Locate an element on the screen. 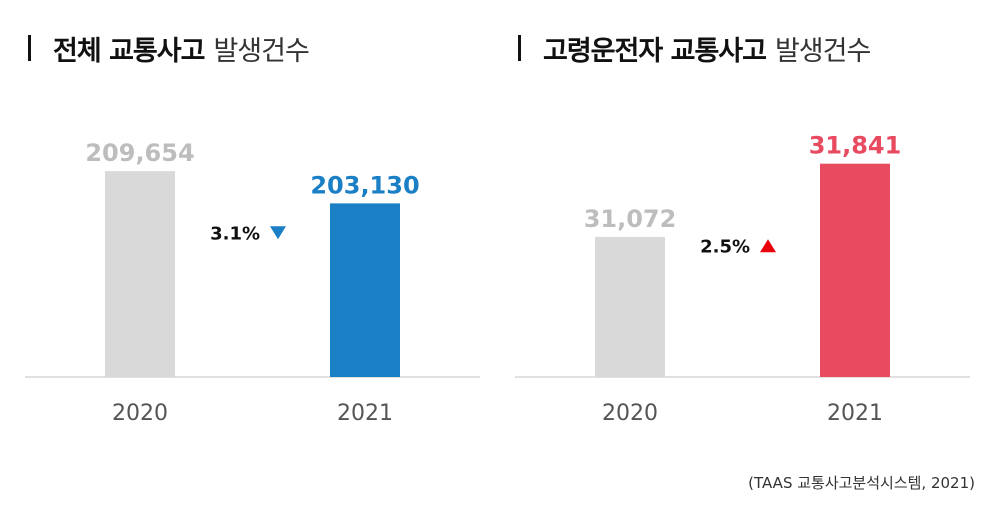  triangle-down-icon is located at coordinates (278, 233).